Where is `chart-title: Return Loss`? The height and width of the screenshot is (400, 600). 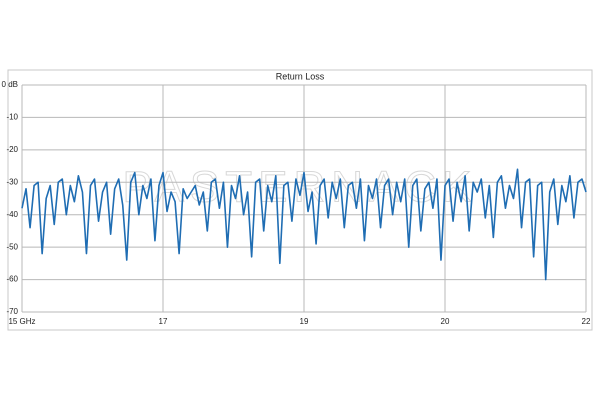
chart-title: Return Loss is located at coordinates (300, 76).